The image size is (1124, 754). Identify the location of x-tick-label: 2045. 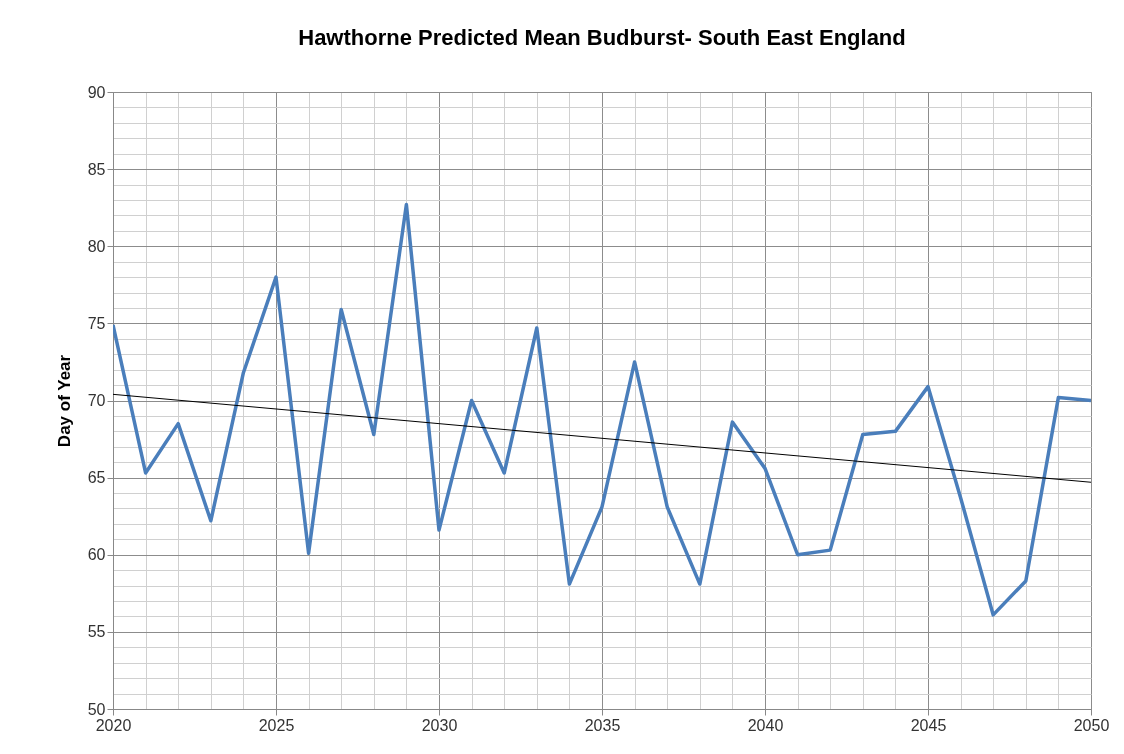
(928, 725).